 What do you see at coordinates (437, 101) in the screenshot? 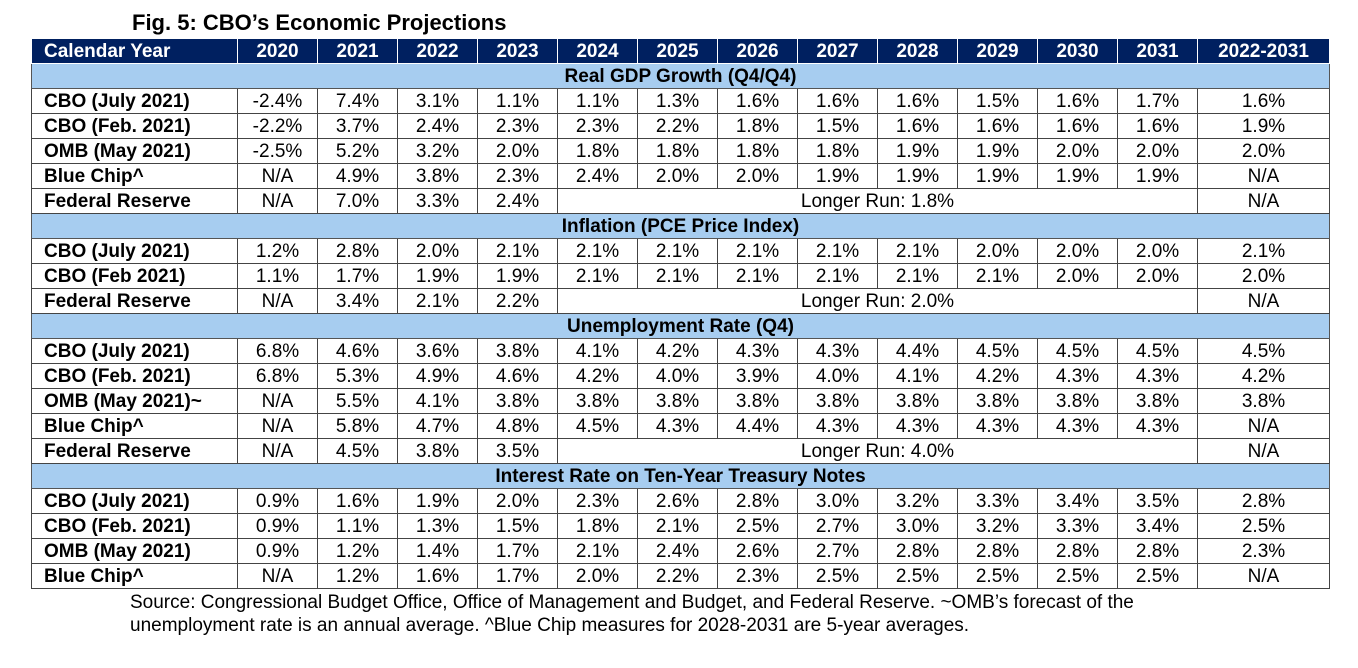
I see `value-cell: 3.1%` at bounding box center [437, 101].